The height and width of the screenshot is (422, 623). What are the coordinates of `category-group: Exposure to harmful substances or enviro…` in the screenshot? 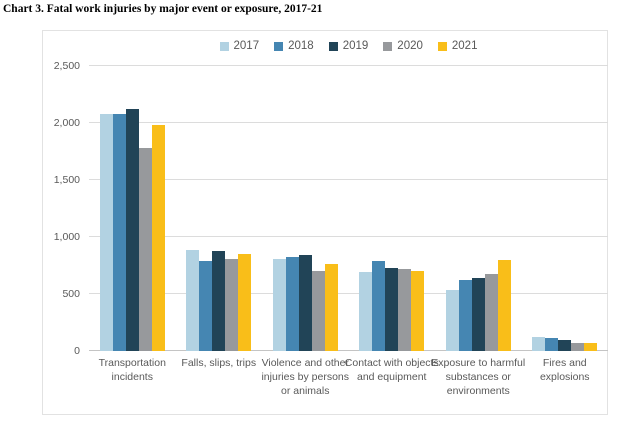 It's located at (478, 231).